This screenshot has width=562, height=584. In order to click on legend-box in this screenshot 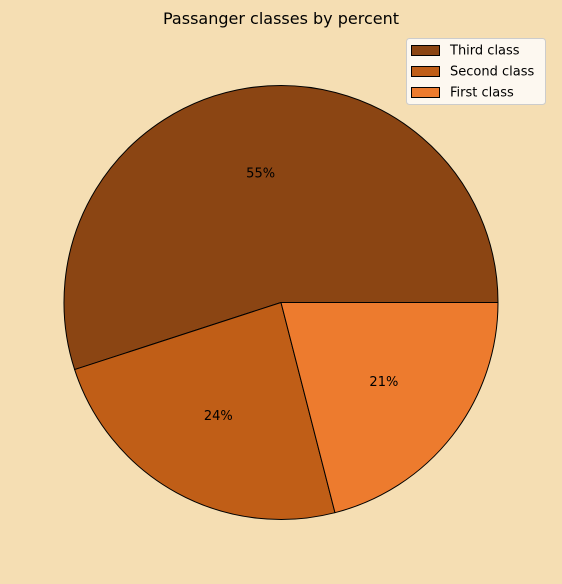, I will do `click(476, 71)`.